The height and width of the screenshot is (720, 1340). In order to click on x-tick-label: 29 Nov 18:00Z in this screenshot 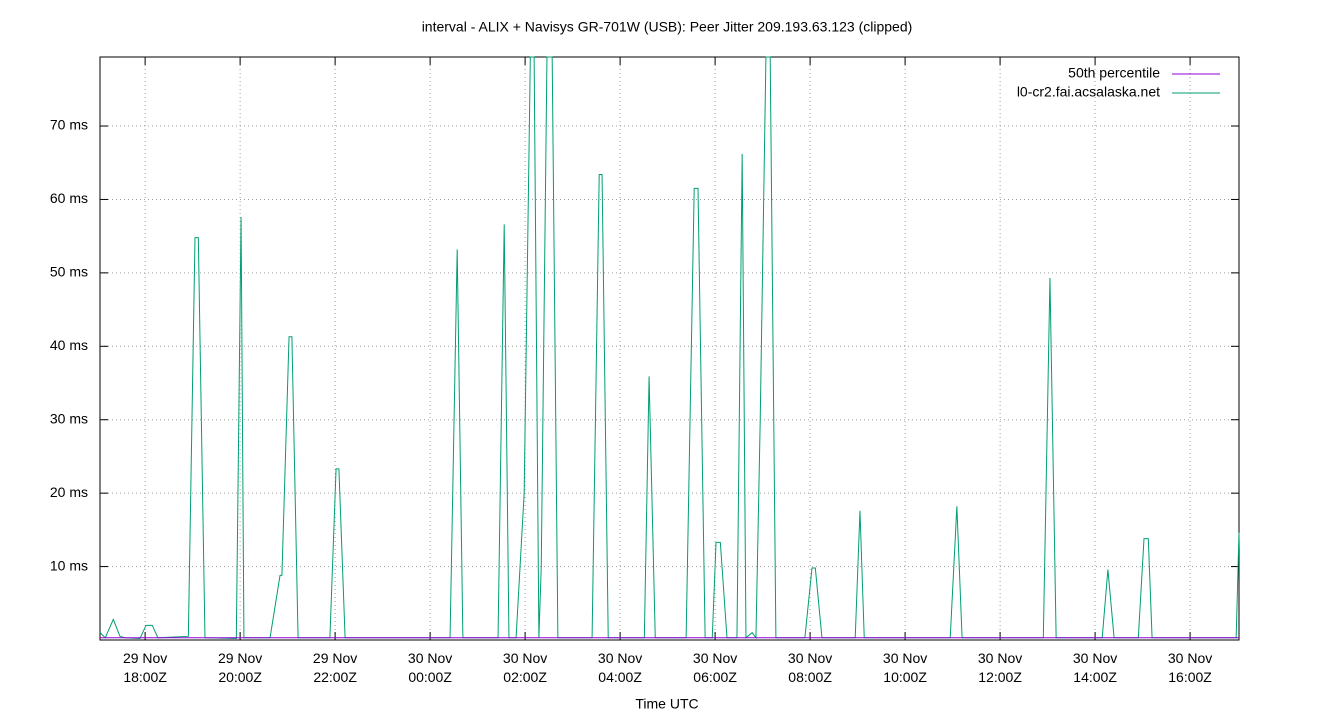, I will do `click(145, 667)`.